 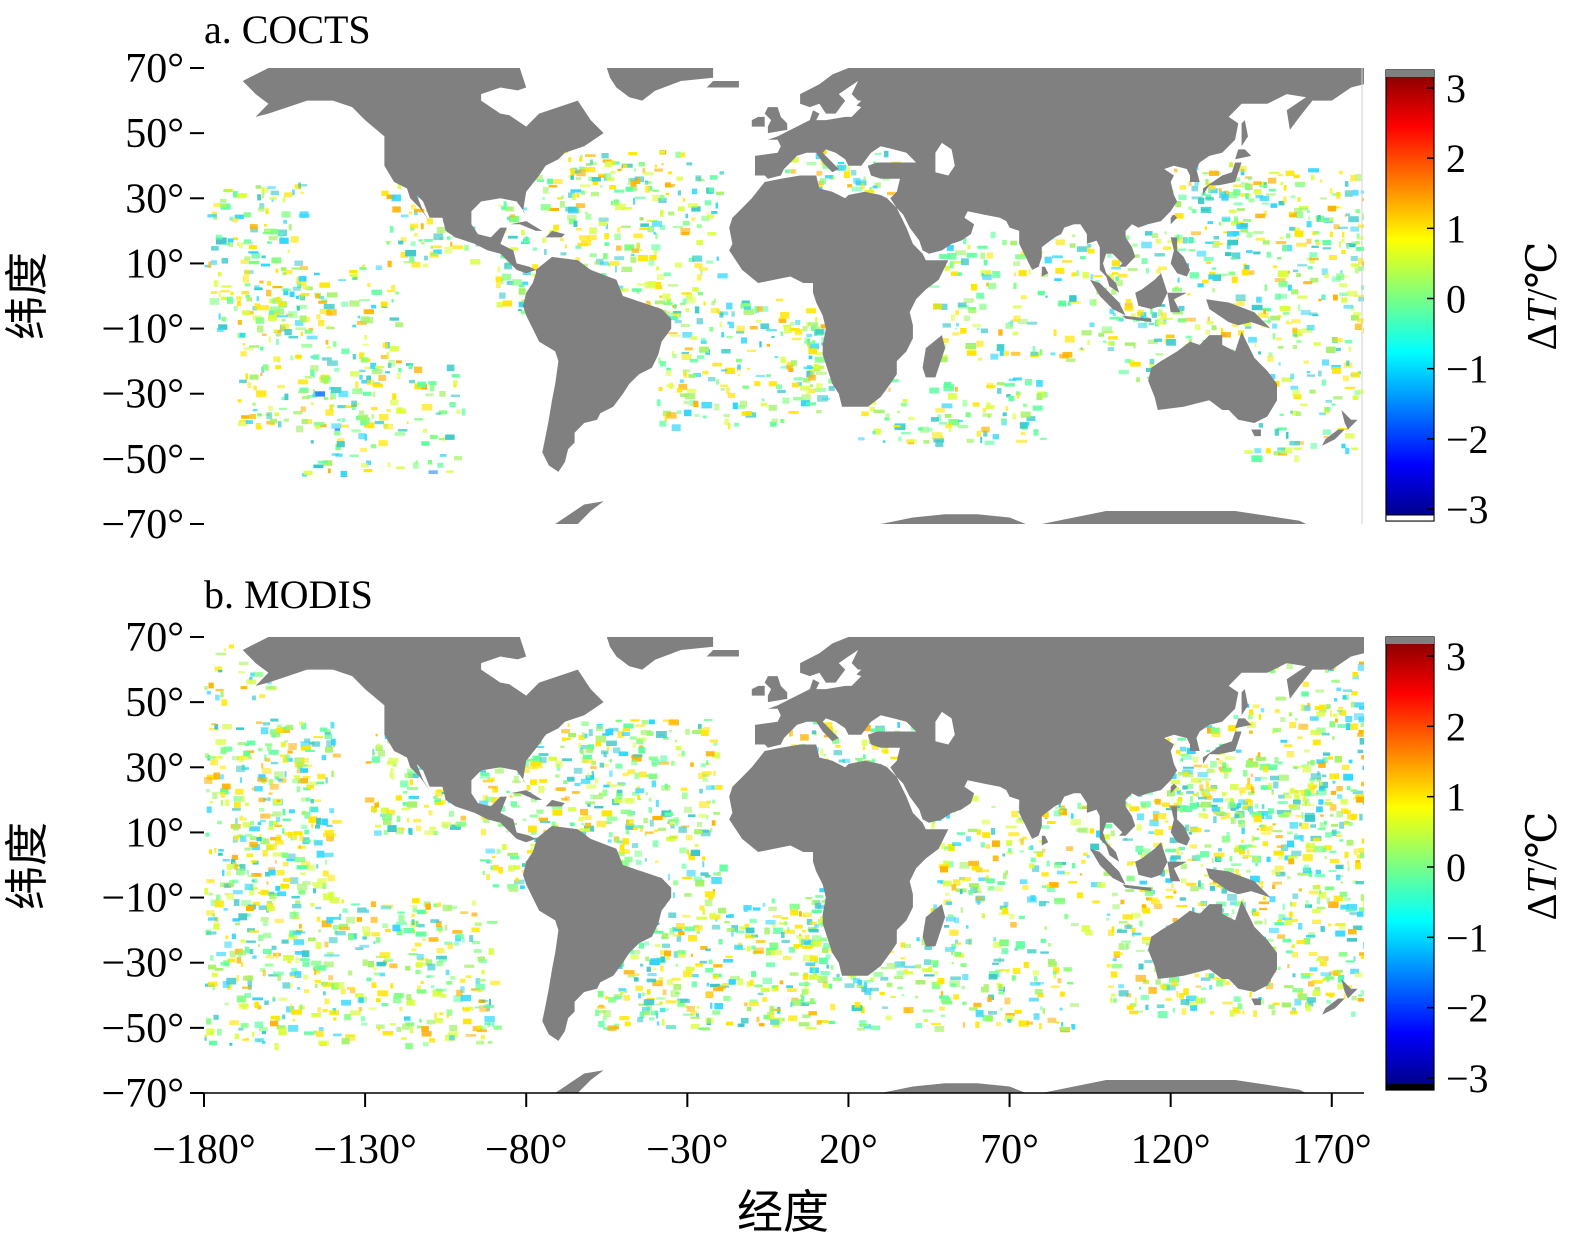 What do you see at coordinates (1410, 640) in the screenshot?
I see `panel-b-colorbar-over` at bounding box center [1410, 640].